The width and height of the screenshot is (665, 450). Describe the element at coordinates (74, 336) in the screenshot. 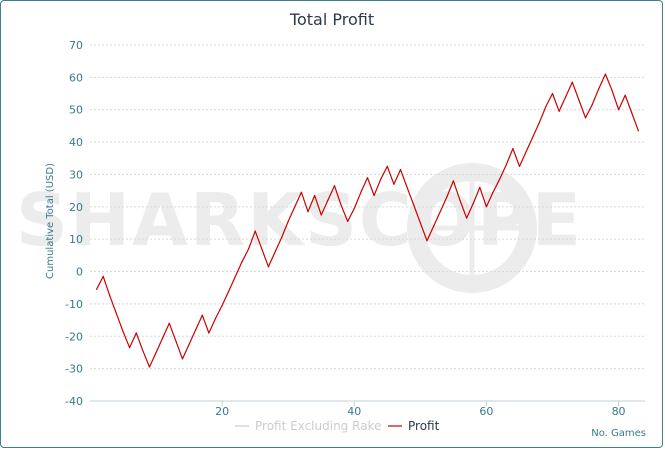

I see `y-tick-label: -20` at that location.